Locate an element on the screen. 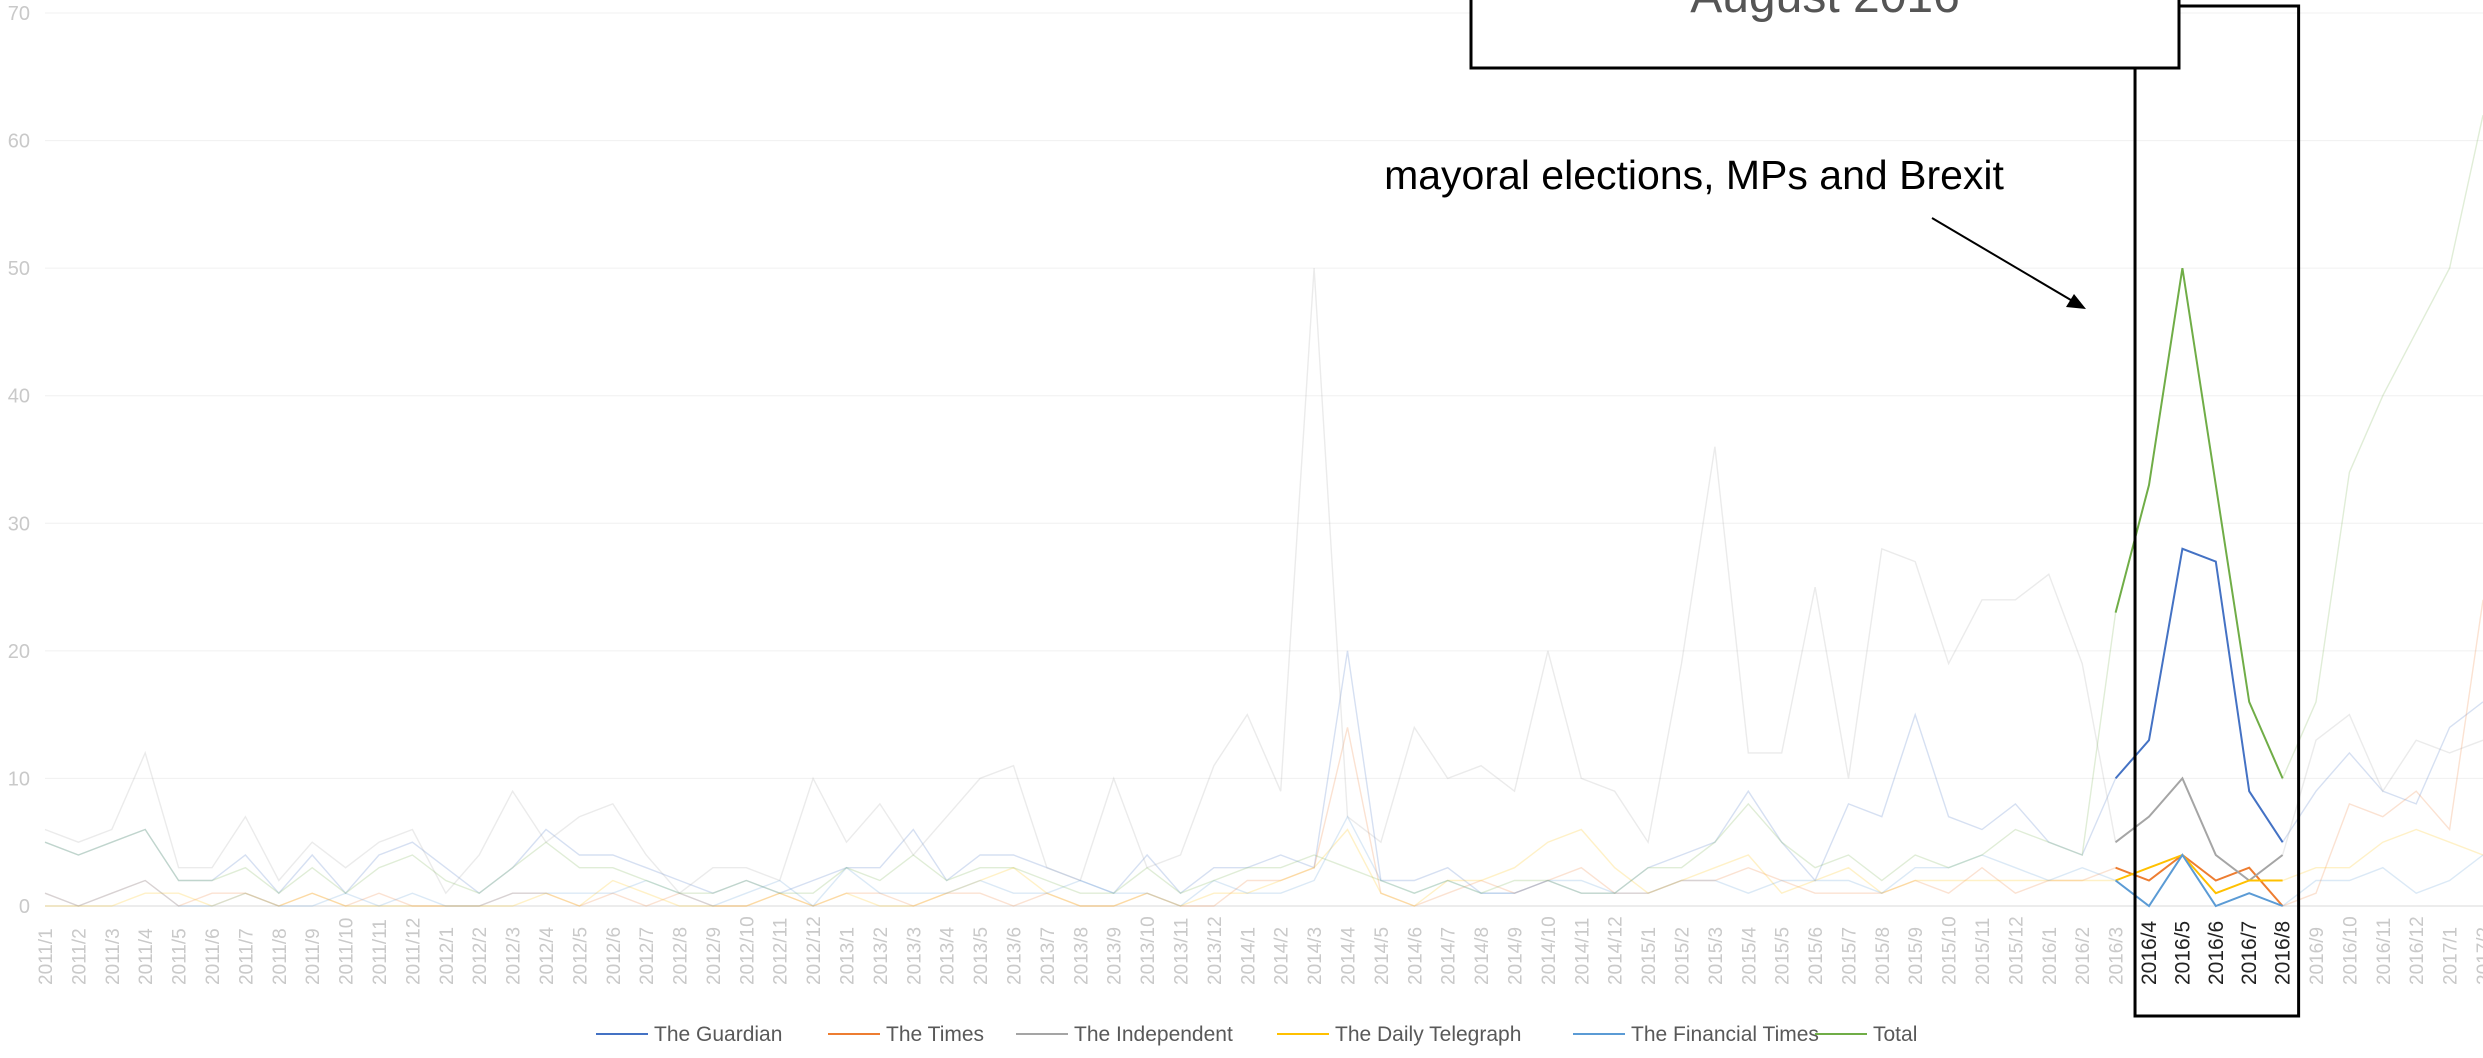  x-tick-label: 2014/7 is located at coordinates (1449, 956).